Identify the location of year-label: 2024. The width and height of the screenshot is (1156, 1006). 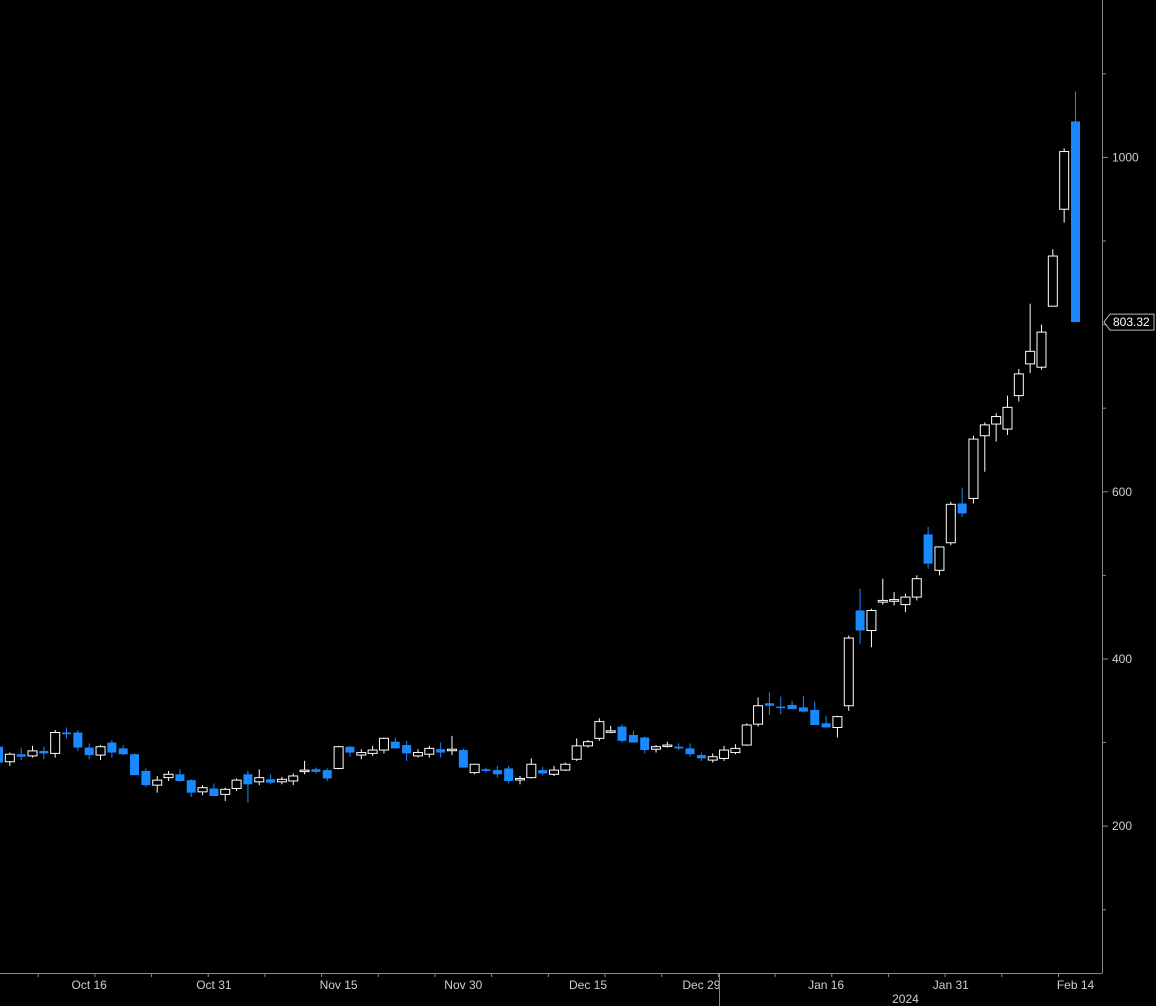
(905, 999).